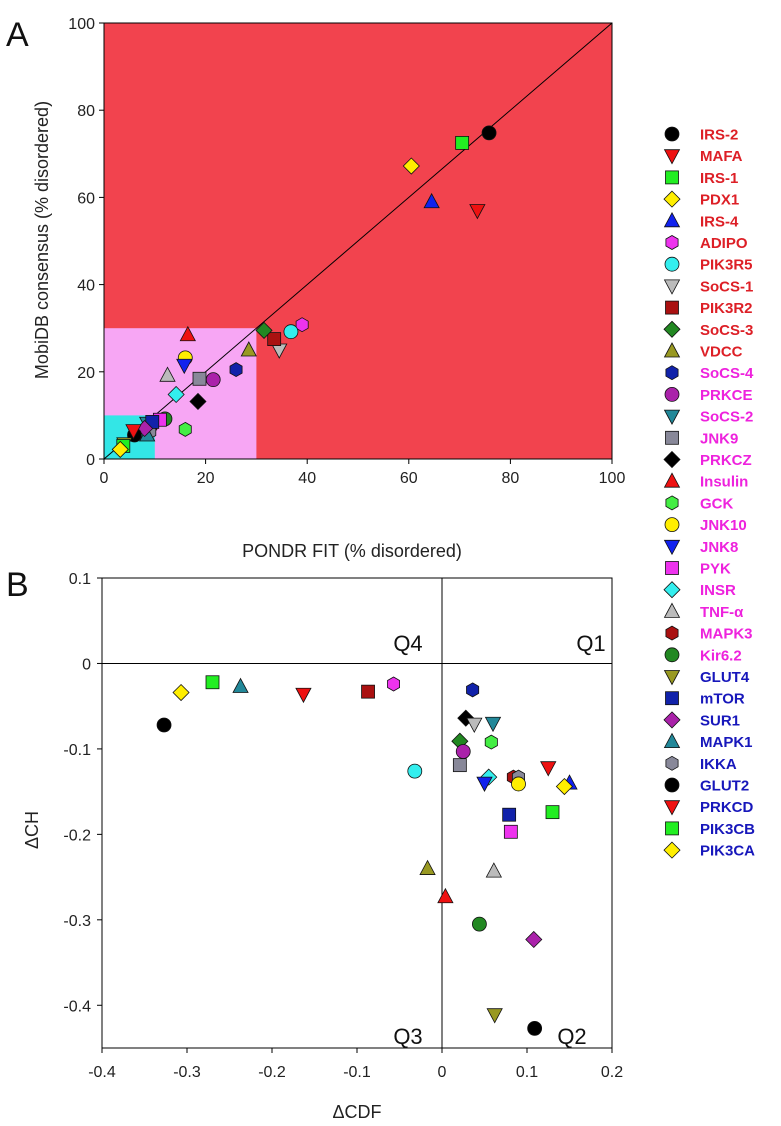 Image resolution: width=781 pixels, height=1126 pixels. Describe the element at coordinates (721, 655) in the screenshot. I see `legend-label: Kir6.2` at that location.